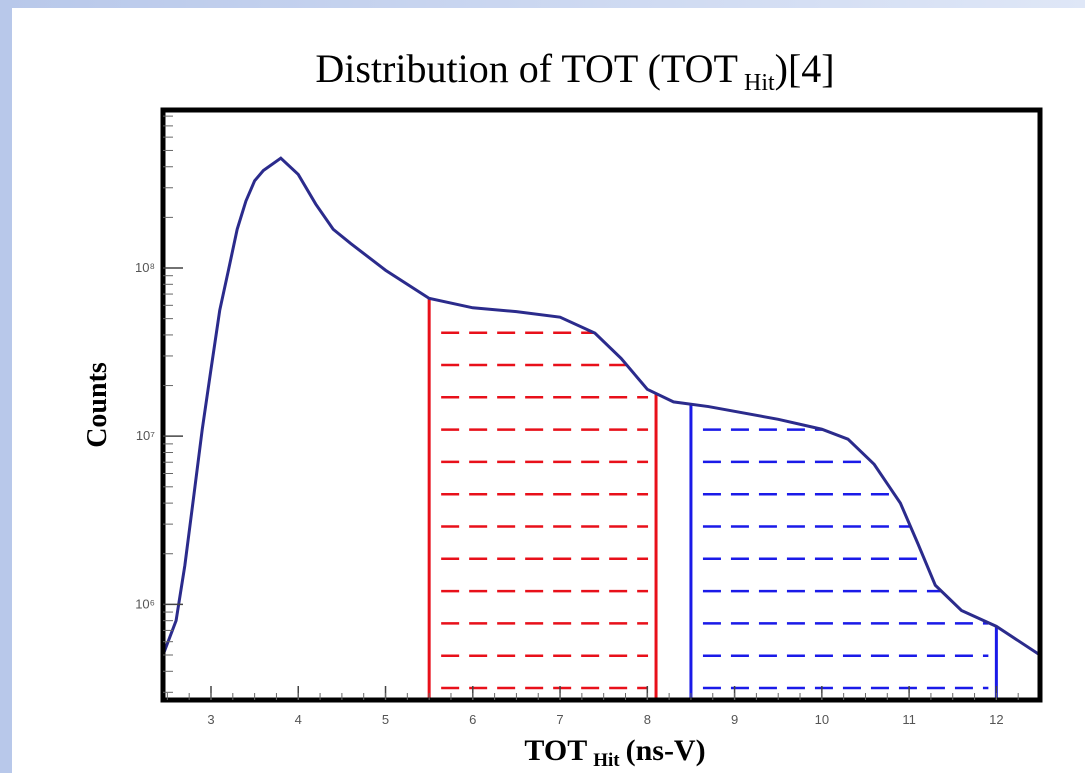 This screenshot has width=1085, height=773. What do you see at coordinates (298, 719) in the screenshot?
I see `x-tick-label: 4` at bounding box center [298, 719].